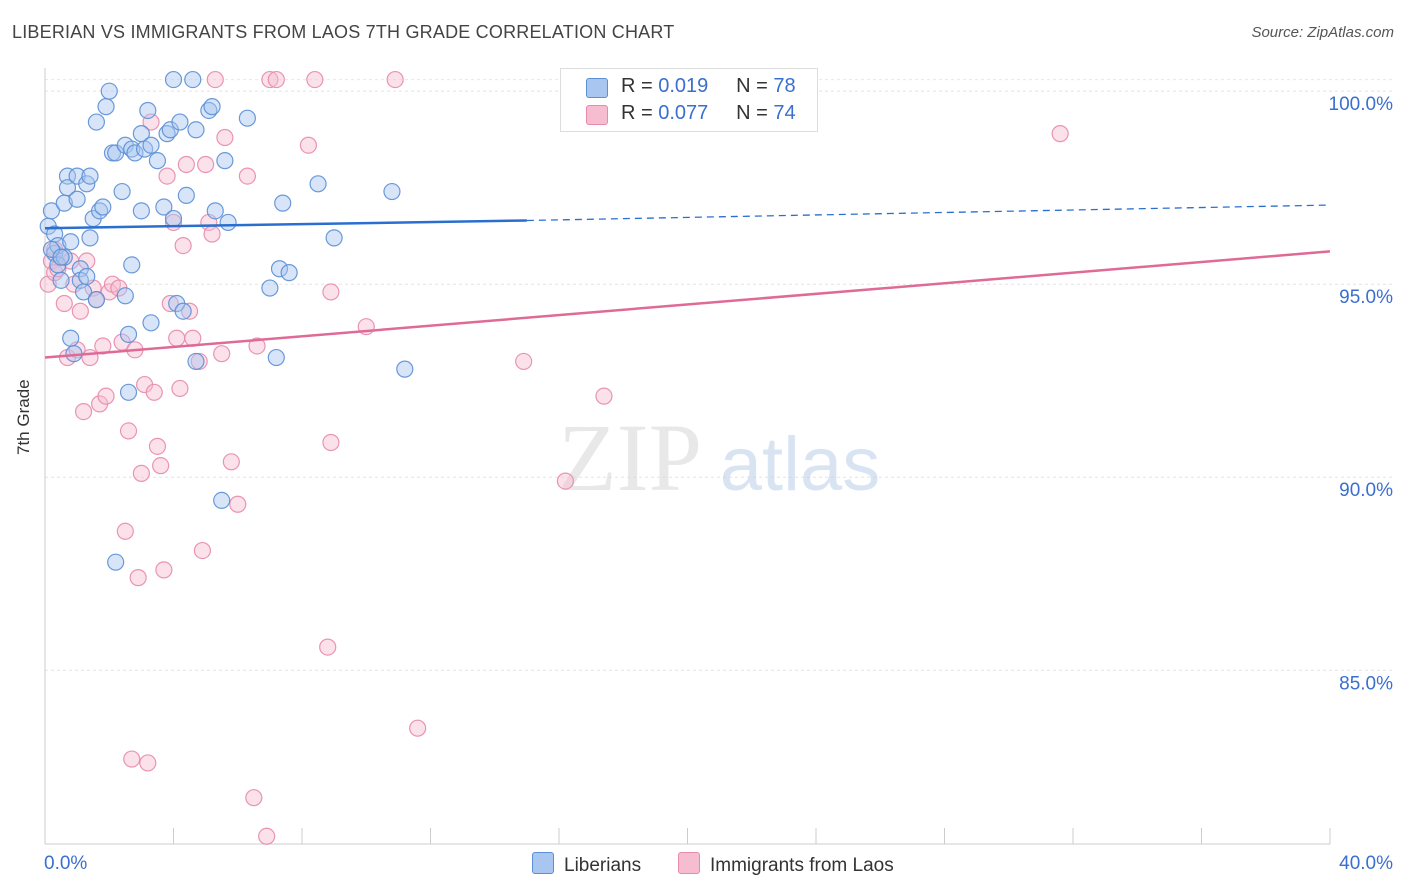 This screenshot has height=892, width=1406. I want to click on r-label: R =, so click(637, 113).